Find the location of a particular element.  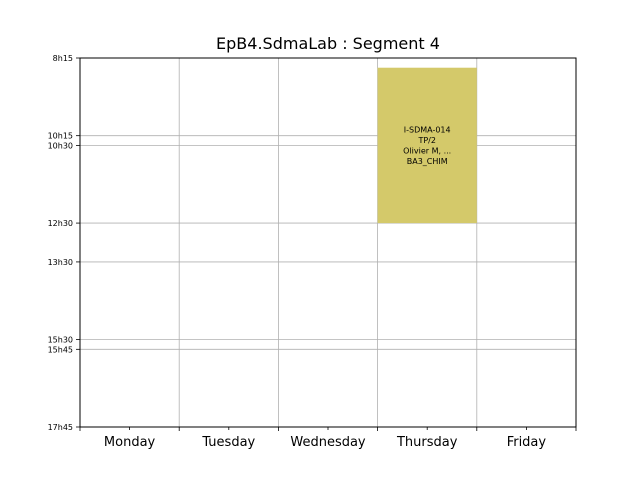

event-block is located at coordinates (427, 145).